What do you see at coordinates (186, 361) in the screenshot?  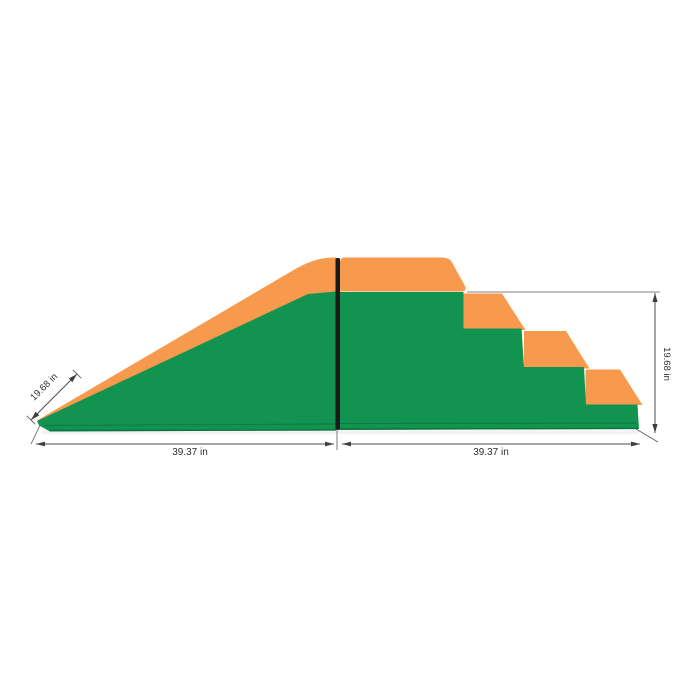 I see `slide-side-panel` at bounding box center [186, 361].